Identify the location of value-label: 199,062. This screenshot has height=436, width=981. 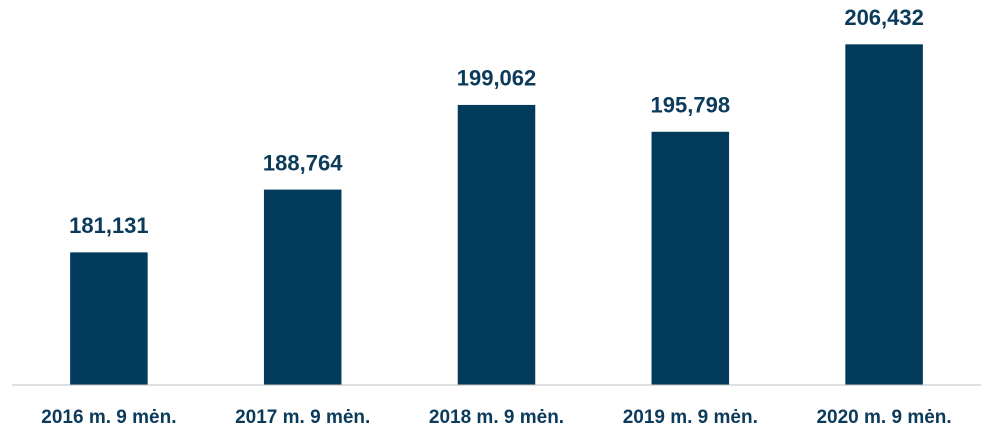
(497, 78).